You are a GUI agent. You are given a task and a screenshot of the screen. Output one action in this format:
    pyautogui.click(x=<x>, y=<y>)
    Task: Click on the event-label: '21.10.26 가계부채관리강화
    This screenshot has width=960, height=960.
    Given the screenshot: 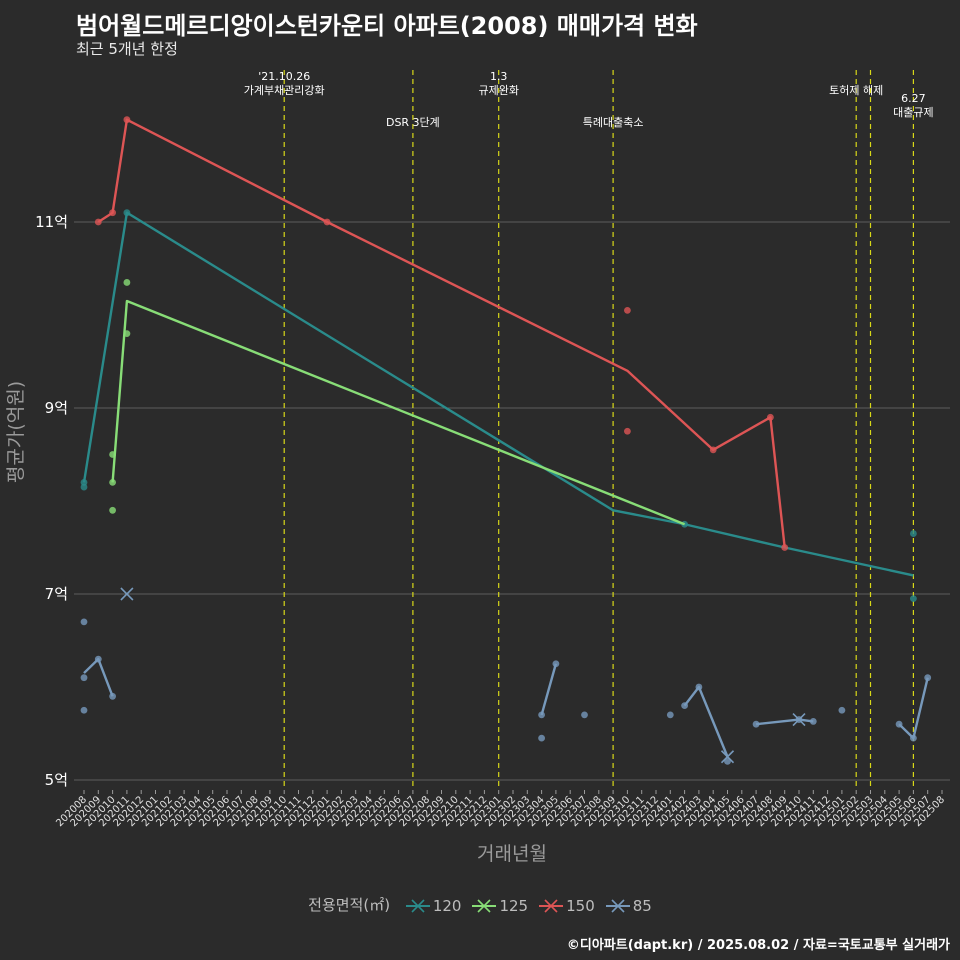 What is the action you would take?
    pyautogui.click(x=284, y=83)
    